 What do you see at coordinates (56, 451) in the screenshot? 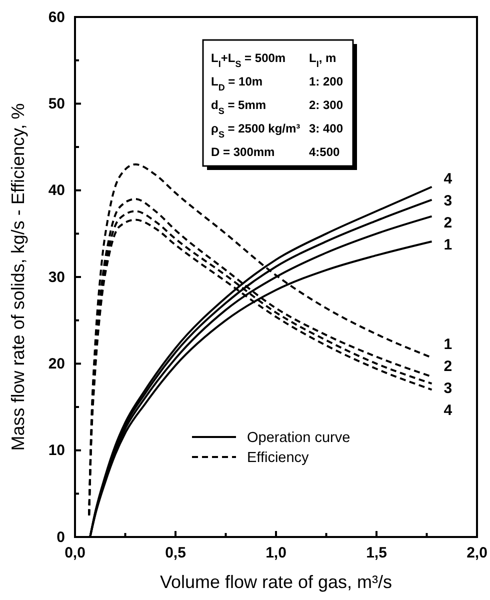
I see `y-tick-label: 10` at bounding box center [56, 451].